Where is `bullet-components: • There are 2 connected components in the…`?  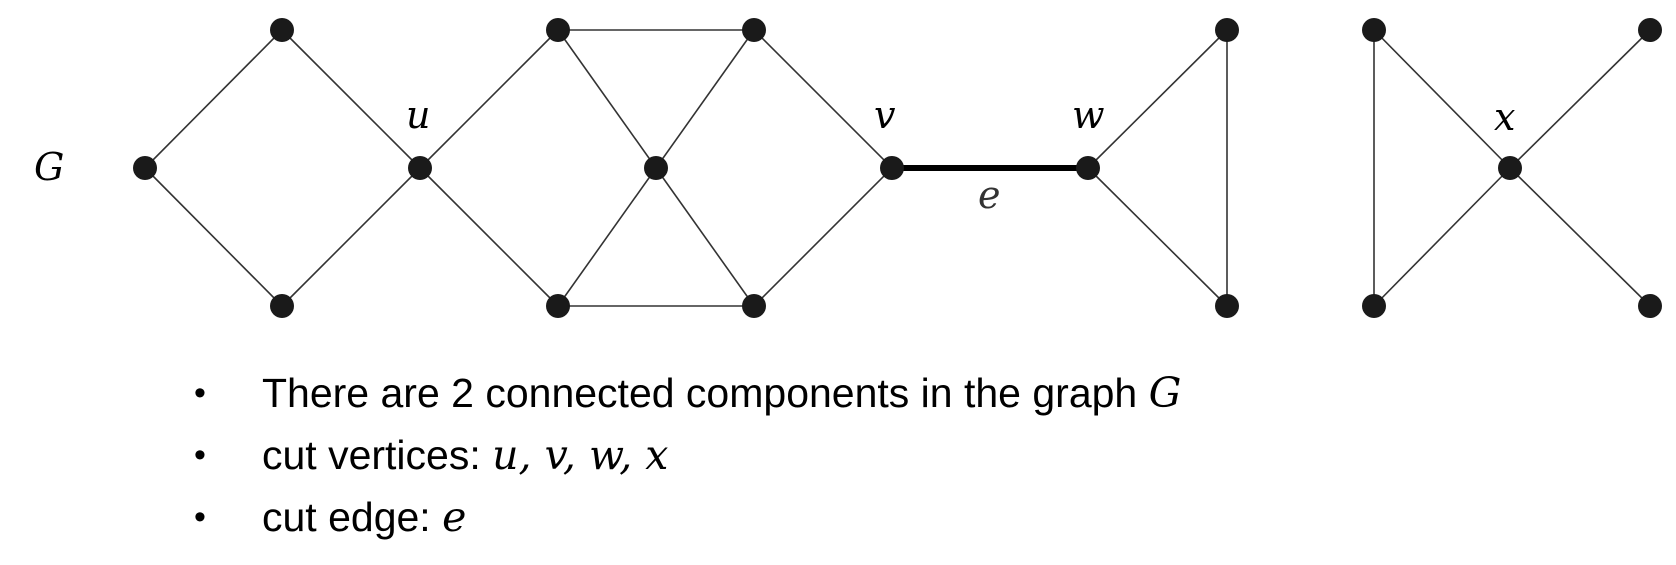
bullet-components: • There are 2 connected components in the… is located at coordinates (683, 393).